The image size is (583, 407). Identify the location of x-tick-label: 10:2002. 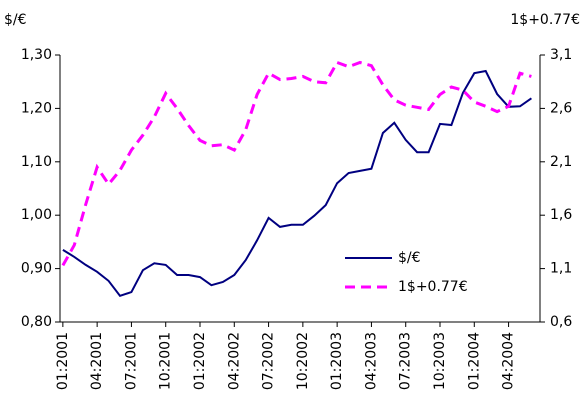
(303, 361).